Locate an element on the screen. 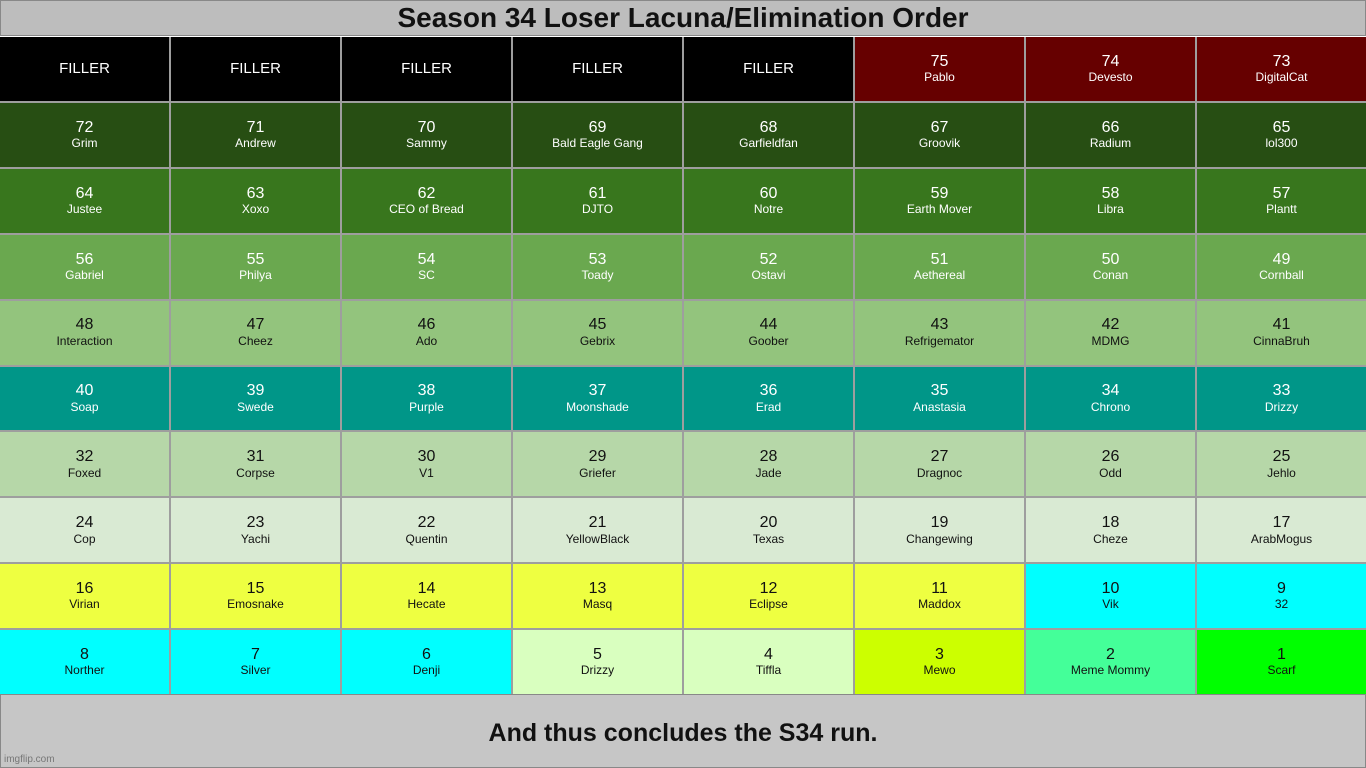  contestant-name: Quentin is located at coordinates (426, 538).